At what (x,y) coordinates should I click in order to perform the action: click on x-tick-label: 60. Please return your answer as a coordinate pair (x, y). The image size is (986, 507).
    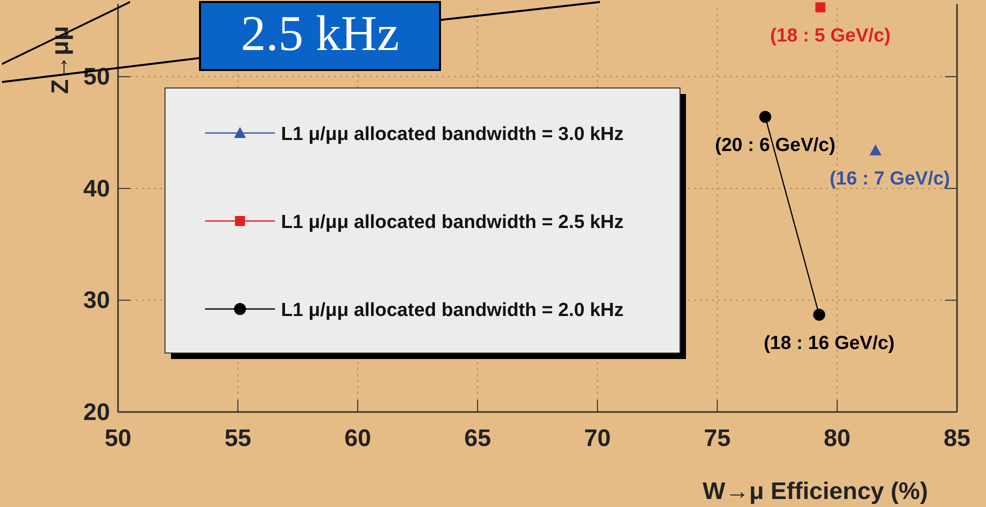
    Looking at the image, I should click on (358, 438).